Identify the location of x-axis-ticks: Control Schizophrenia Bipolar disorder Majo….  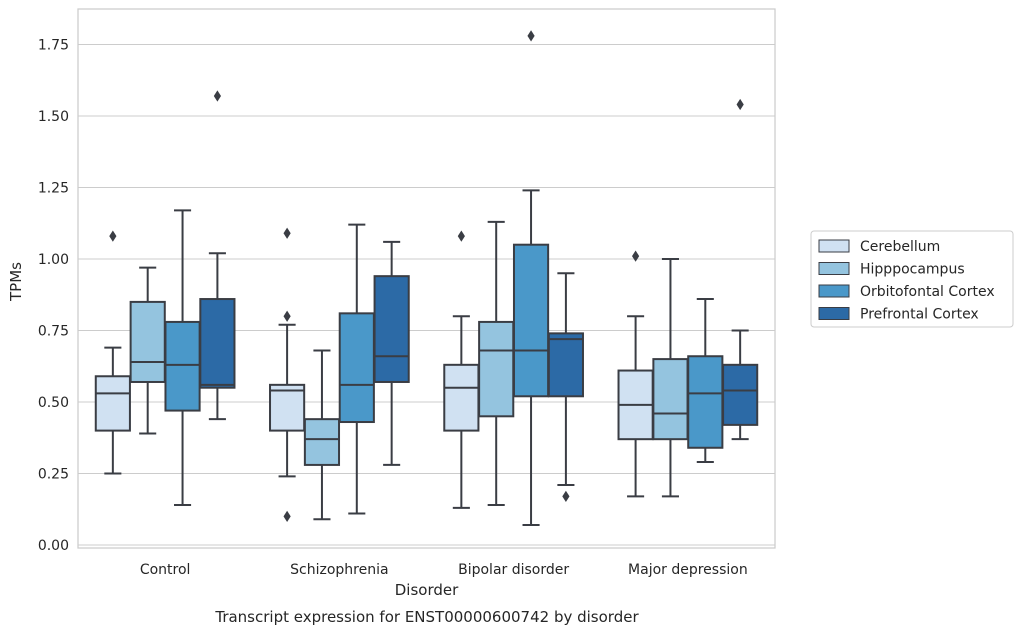
(444, 570).